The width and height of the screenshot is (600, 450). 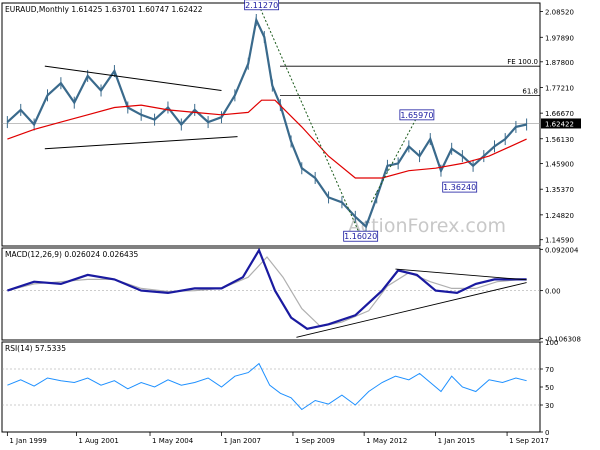 I want to click on price-ytick-label: 1.35370, so click(x=559, y=190).